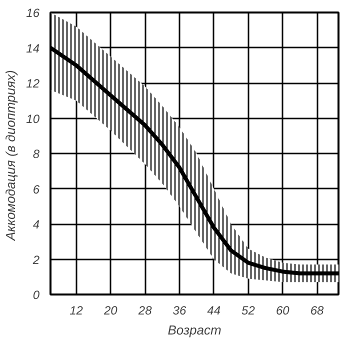 The image size is (350, 340). Describe the element at coordinates (33, 83) in the screenshot. I see `y-tick-label: 12` at that location.